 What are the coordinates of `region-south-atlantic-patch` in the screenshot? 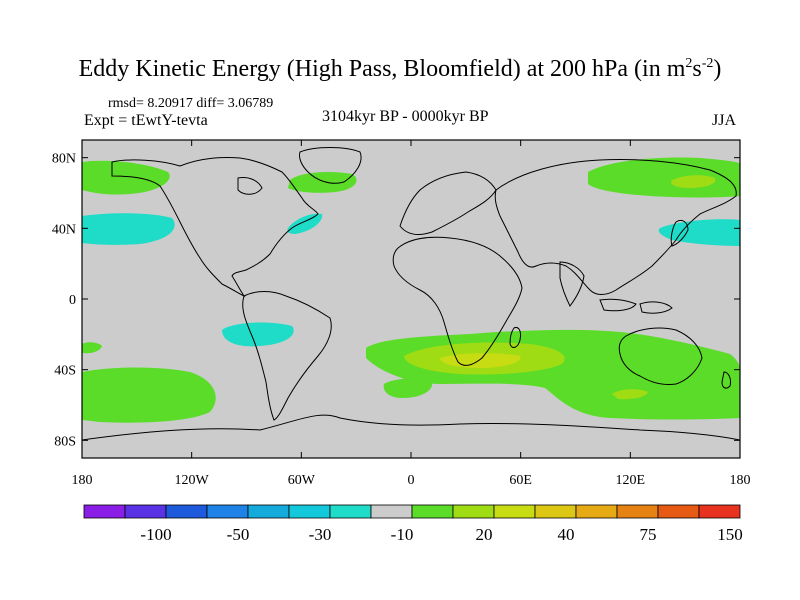 It's located at (408, 388).